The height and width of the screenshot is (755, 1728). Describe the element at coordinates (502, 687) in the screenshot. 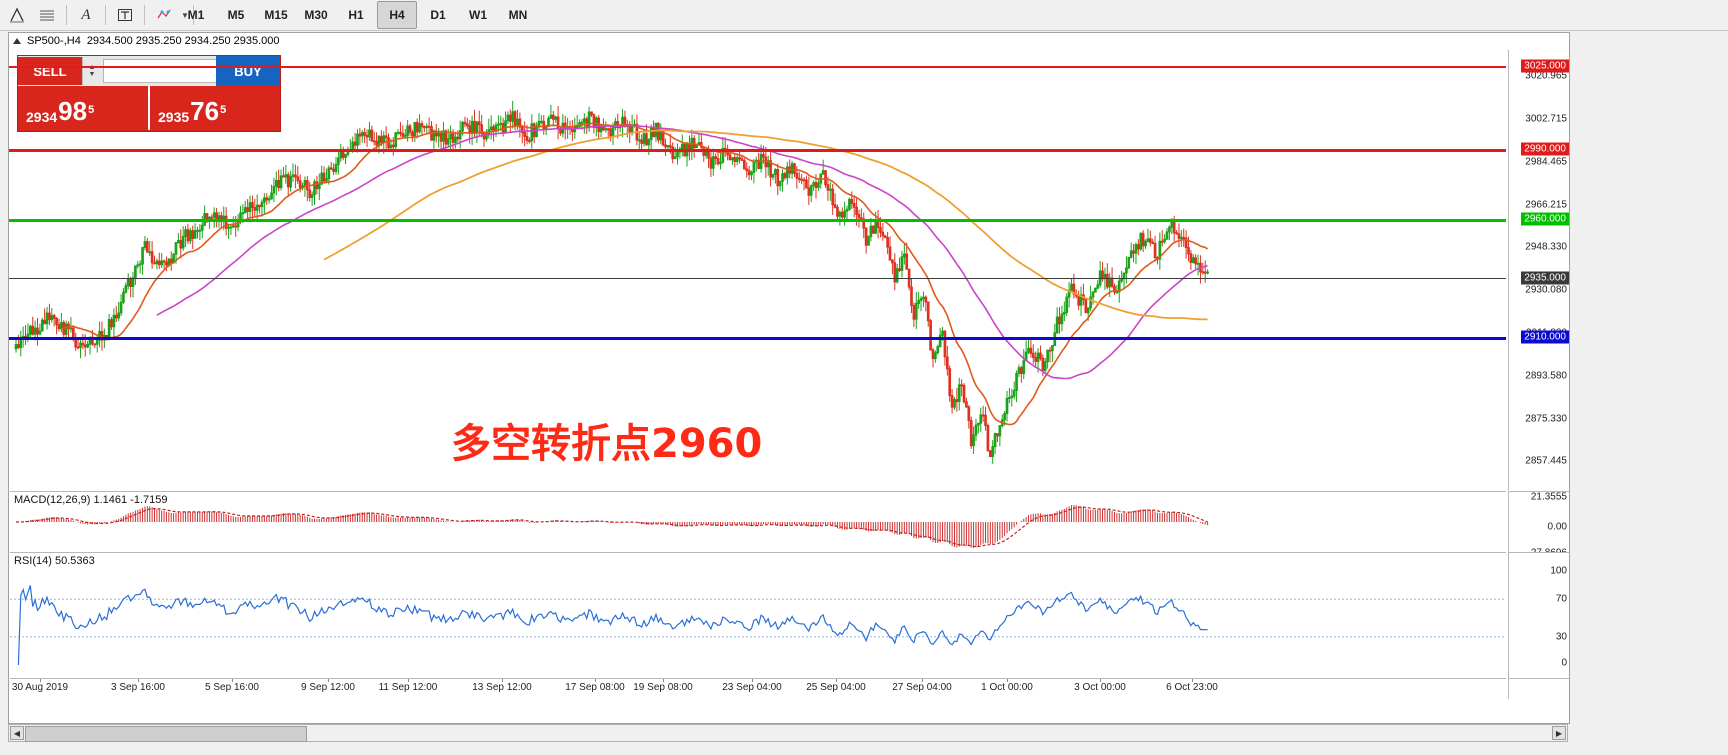

I see `time-tick-label: 13 Sep 12:00` at that location.